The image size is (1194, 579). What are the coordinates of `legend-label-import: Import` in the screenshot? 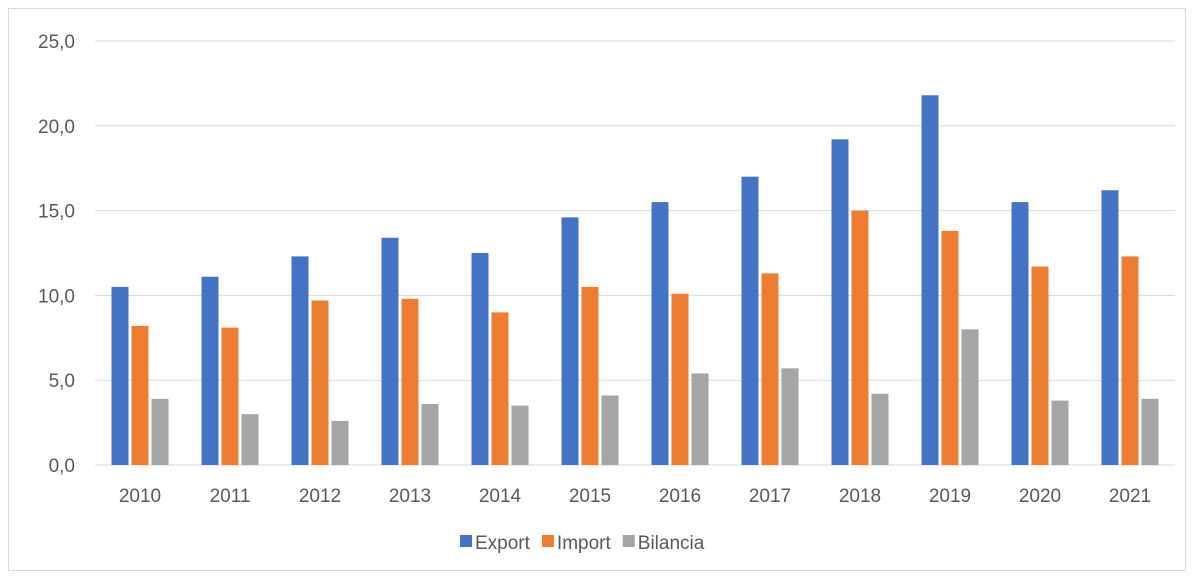 It's located at (584, 543).